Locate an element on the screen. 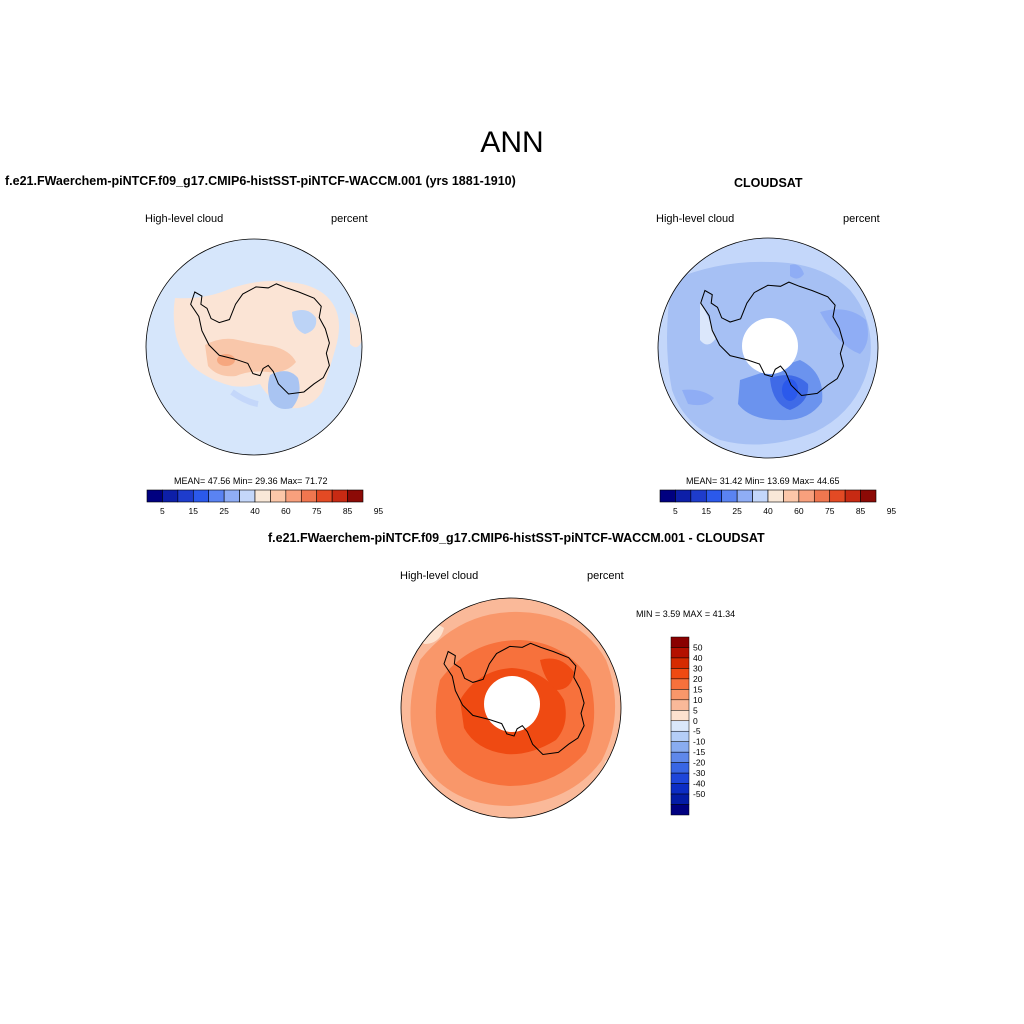 Image resolution: width=1024 pixels, height=1024 pixels. obs-colorbar: 5 15 25 40 60 75 85 95 is located at coordinates (778, 502).